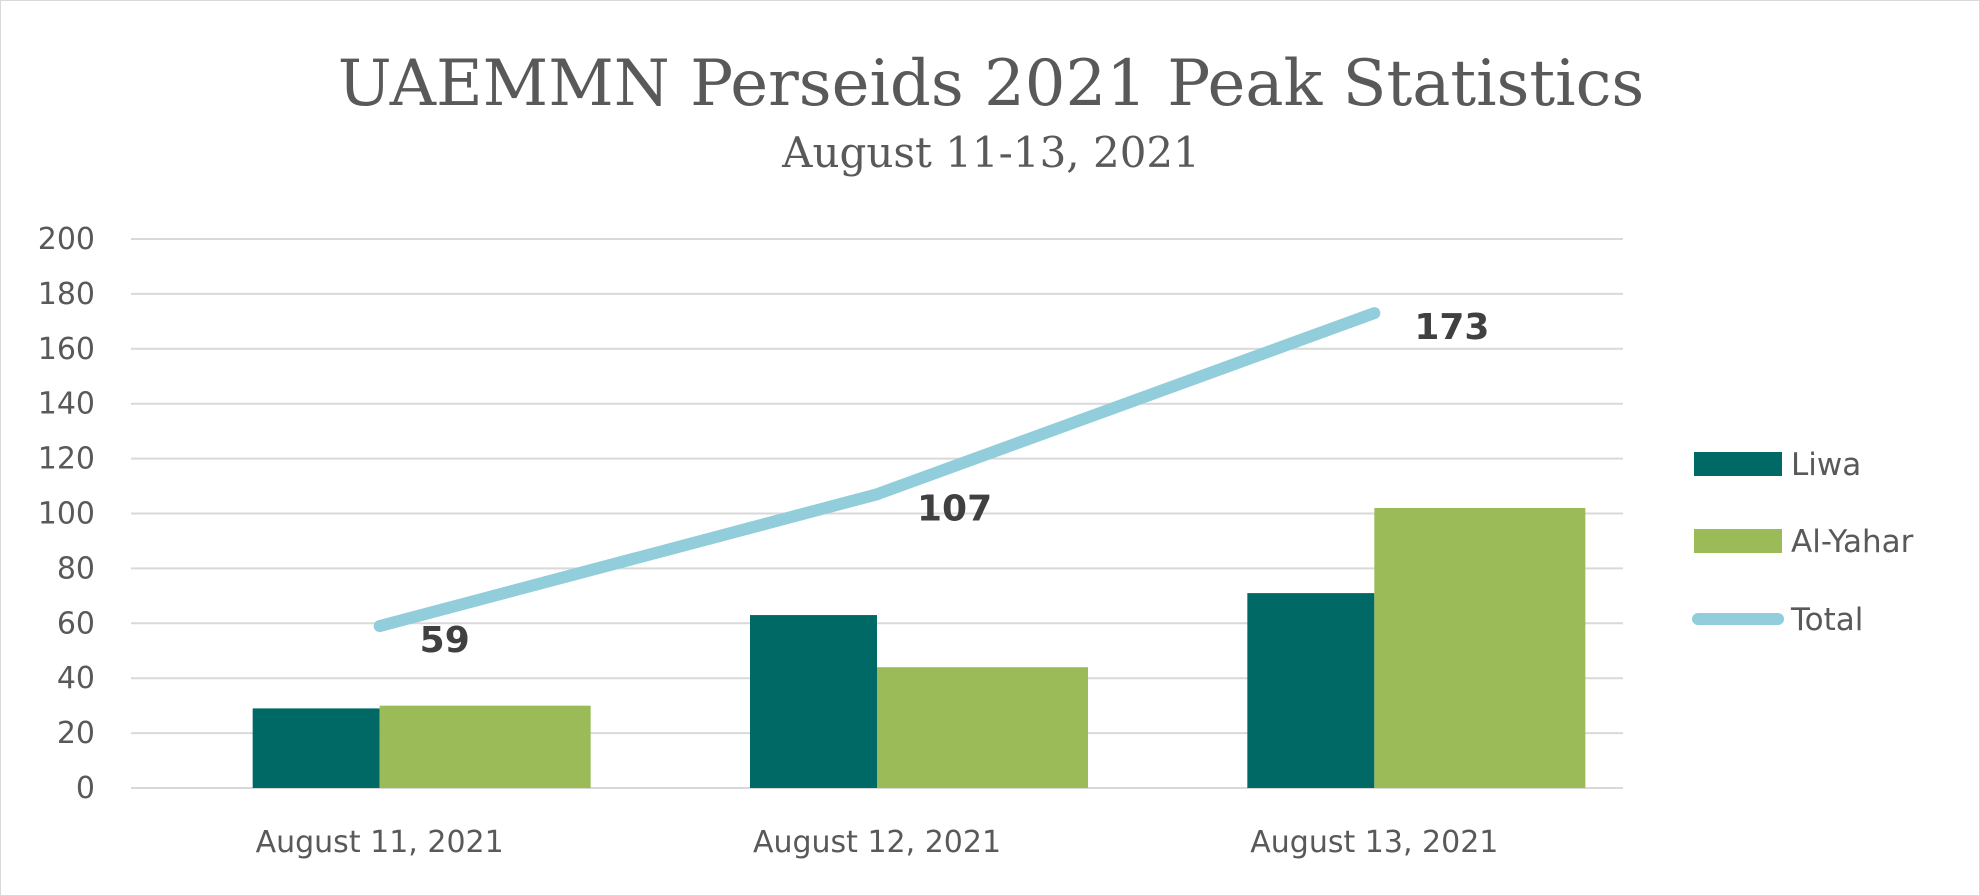 The image size is (1980, 896). What do you see at coordinates (1852, 542) in the screenshot?
I see `legend-label-al-yahar: Al-Yahar` at bounding box center [1852, 542].